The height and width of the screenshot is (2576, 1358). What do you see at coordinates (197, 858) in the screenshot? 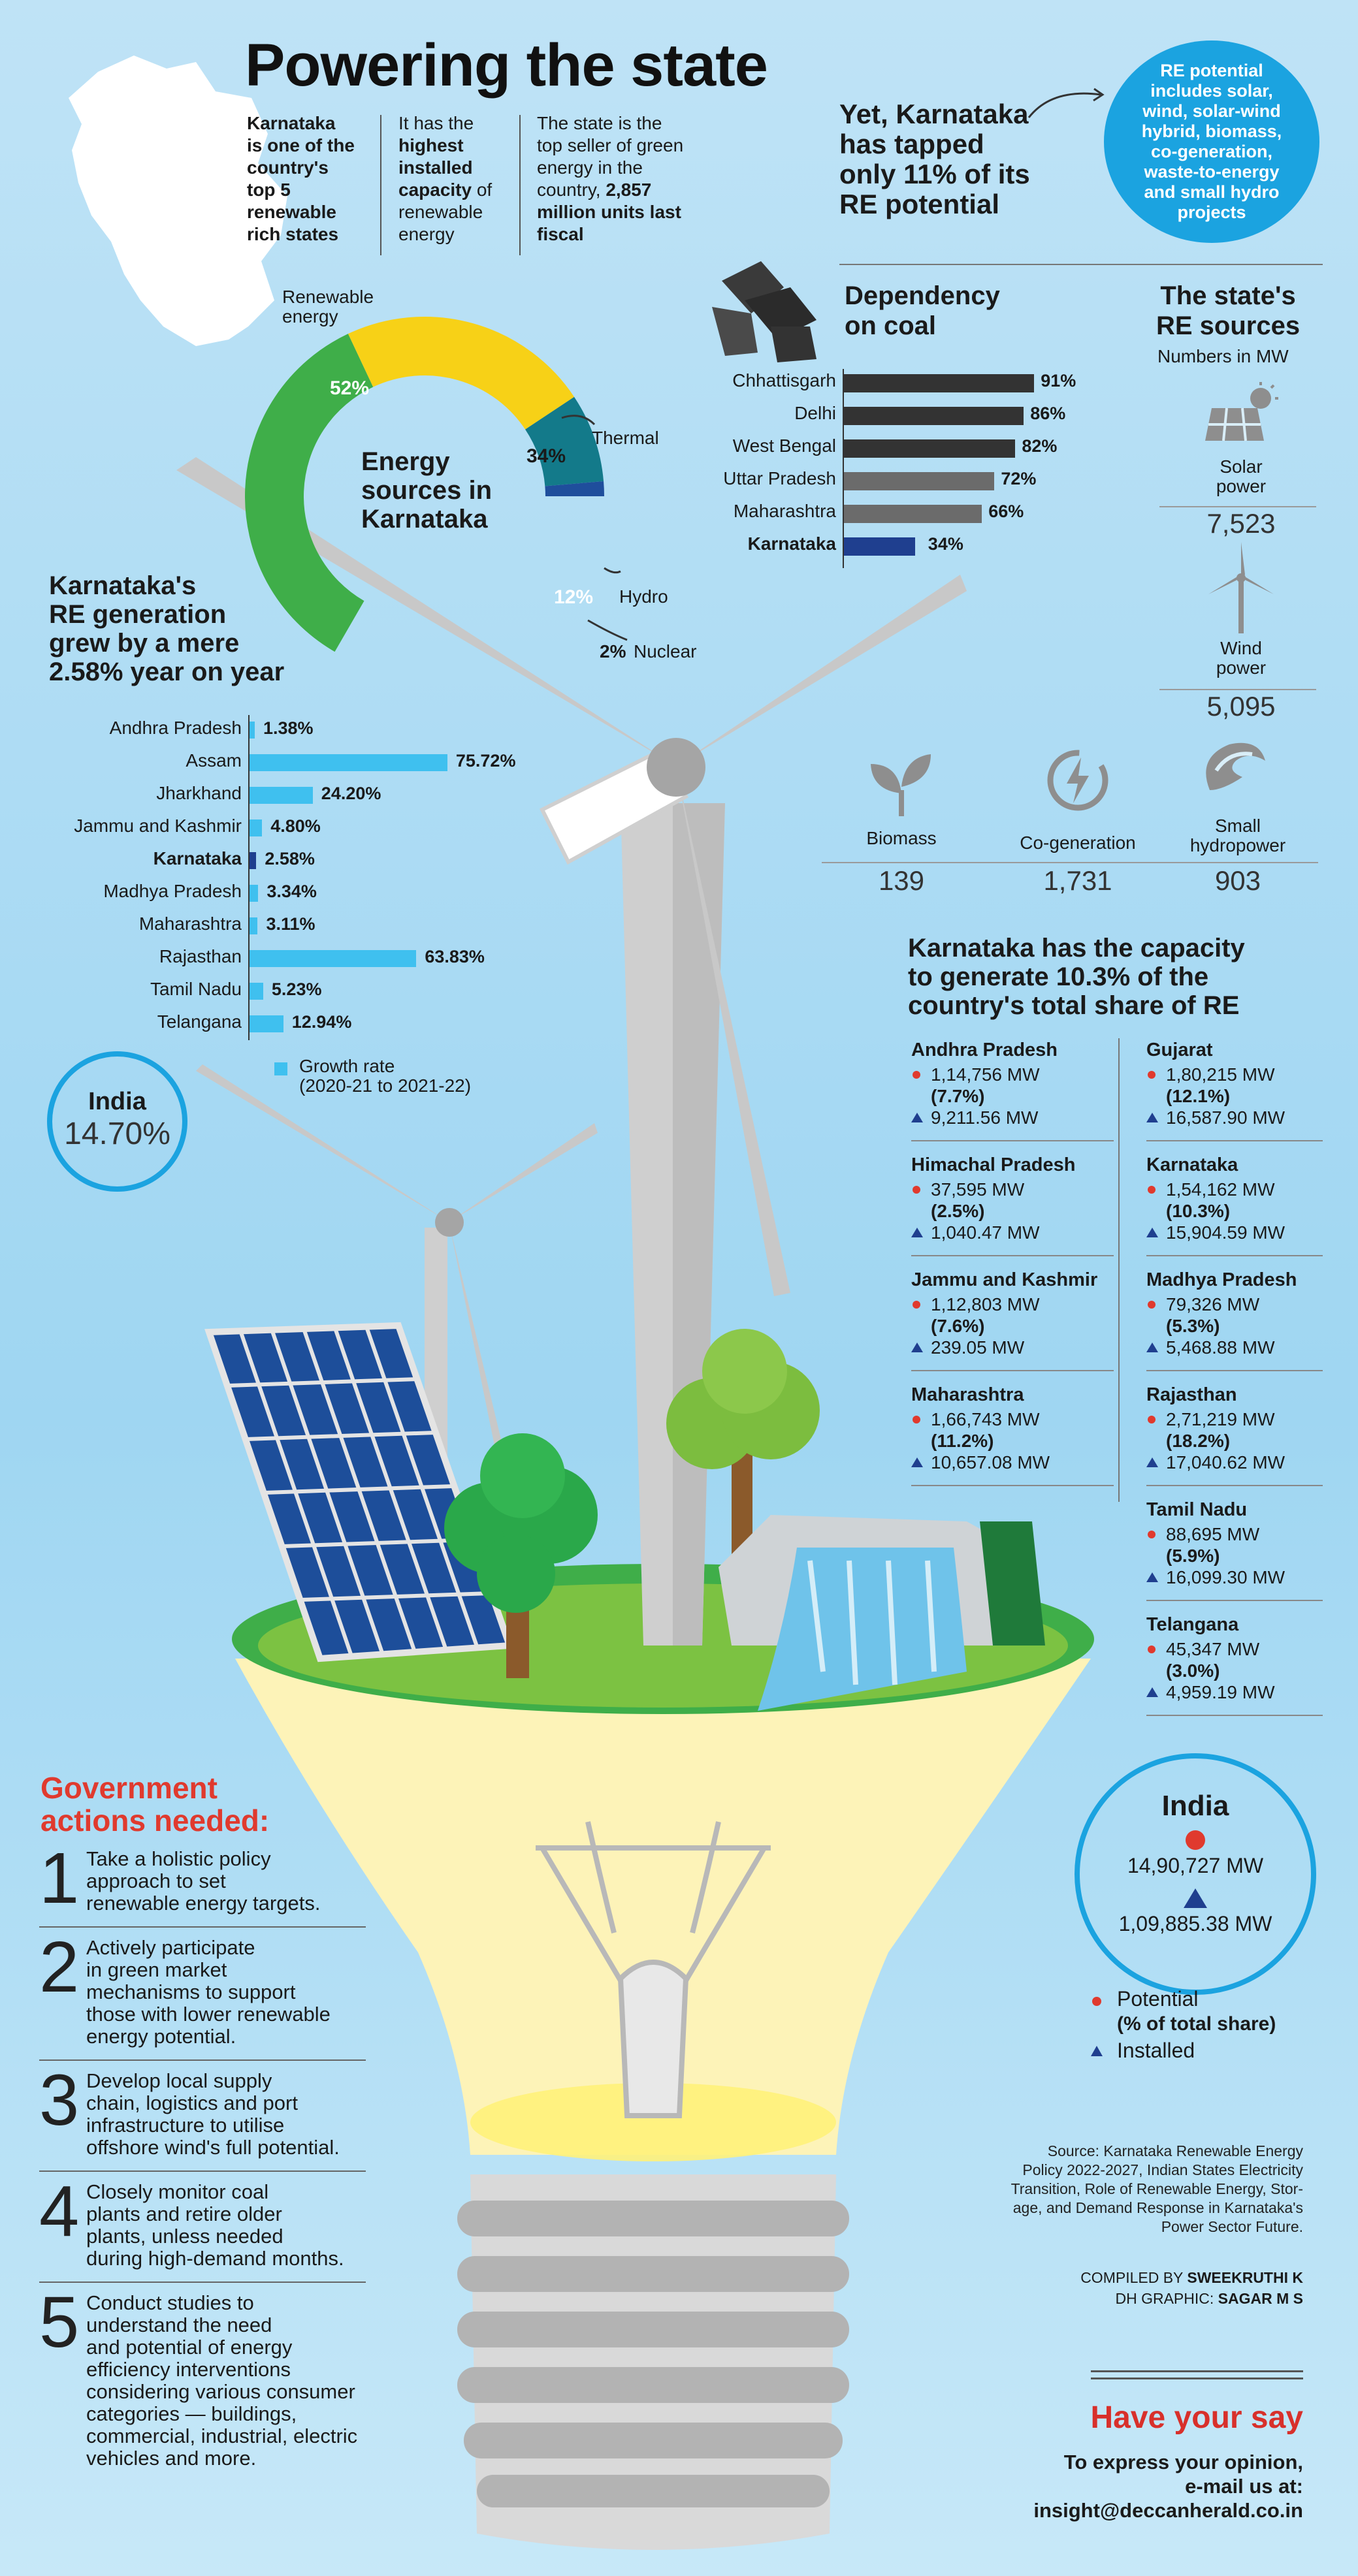
I see `growth-state-label: Karnataka` at bounding box center [197, 858].